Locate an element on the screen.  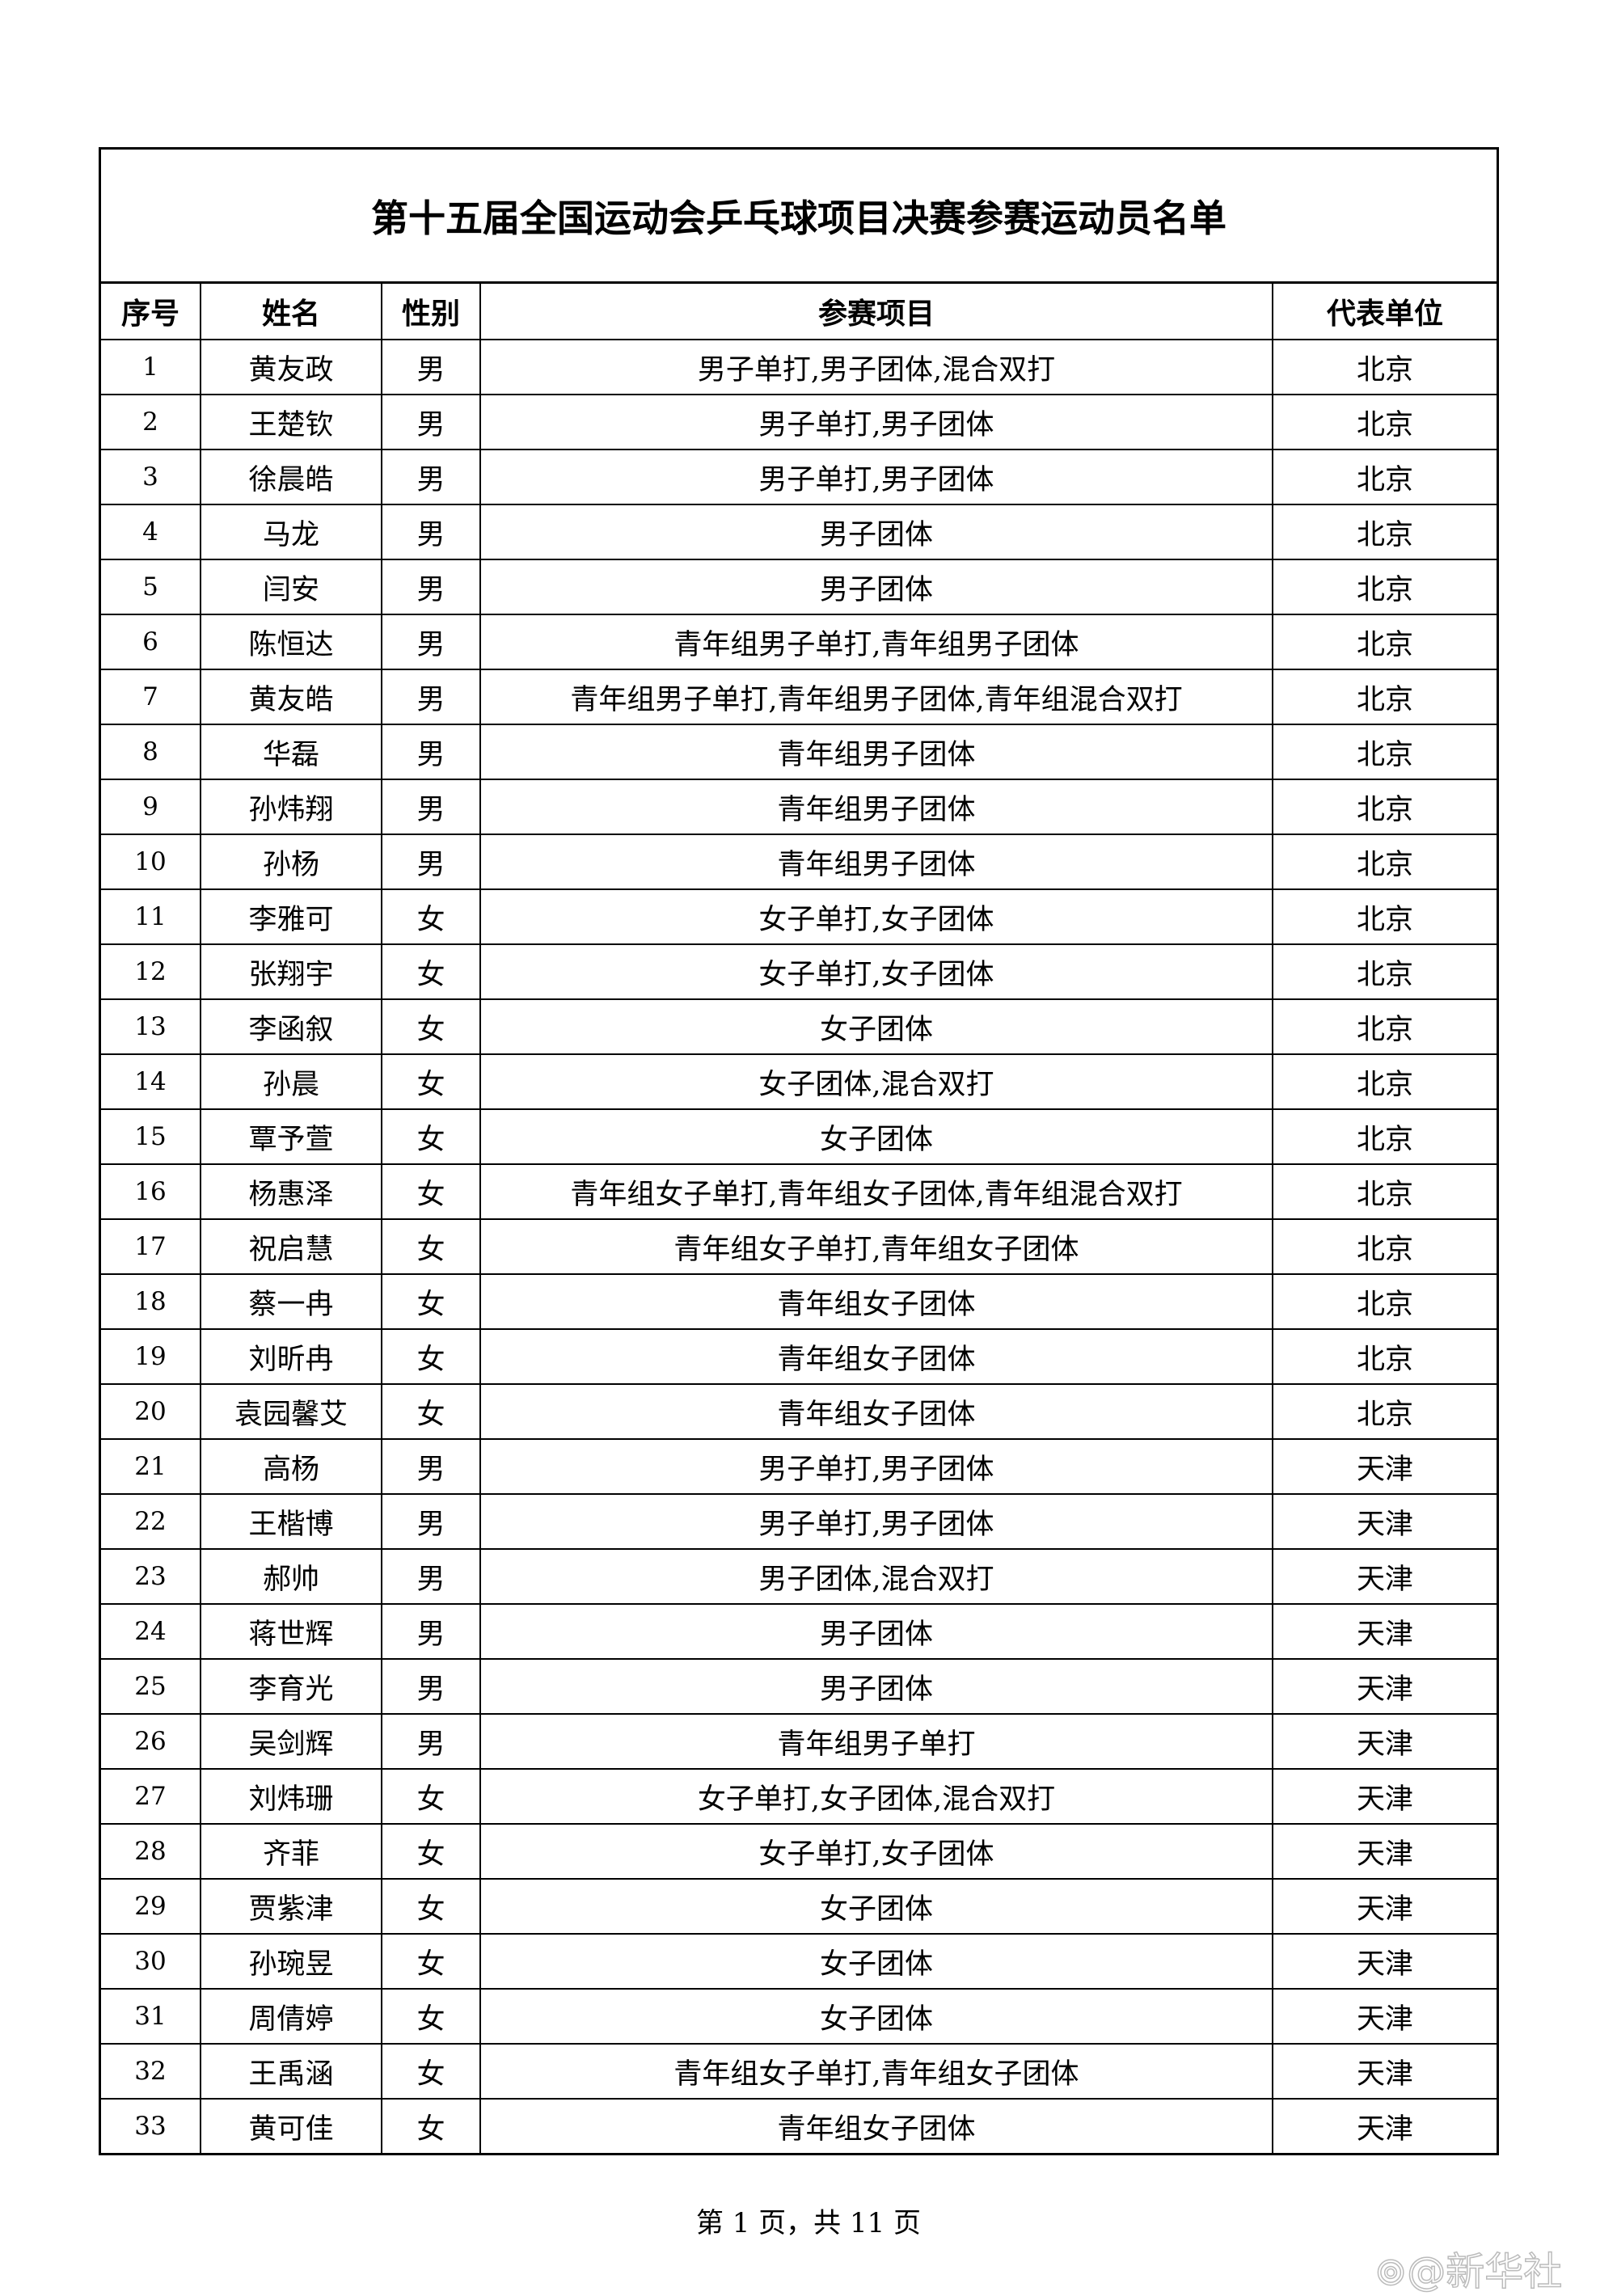
cell-name: 祝启慧 is located at coordinates (291, 1246).